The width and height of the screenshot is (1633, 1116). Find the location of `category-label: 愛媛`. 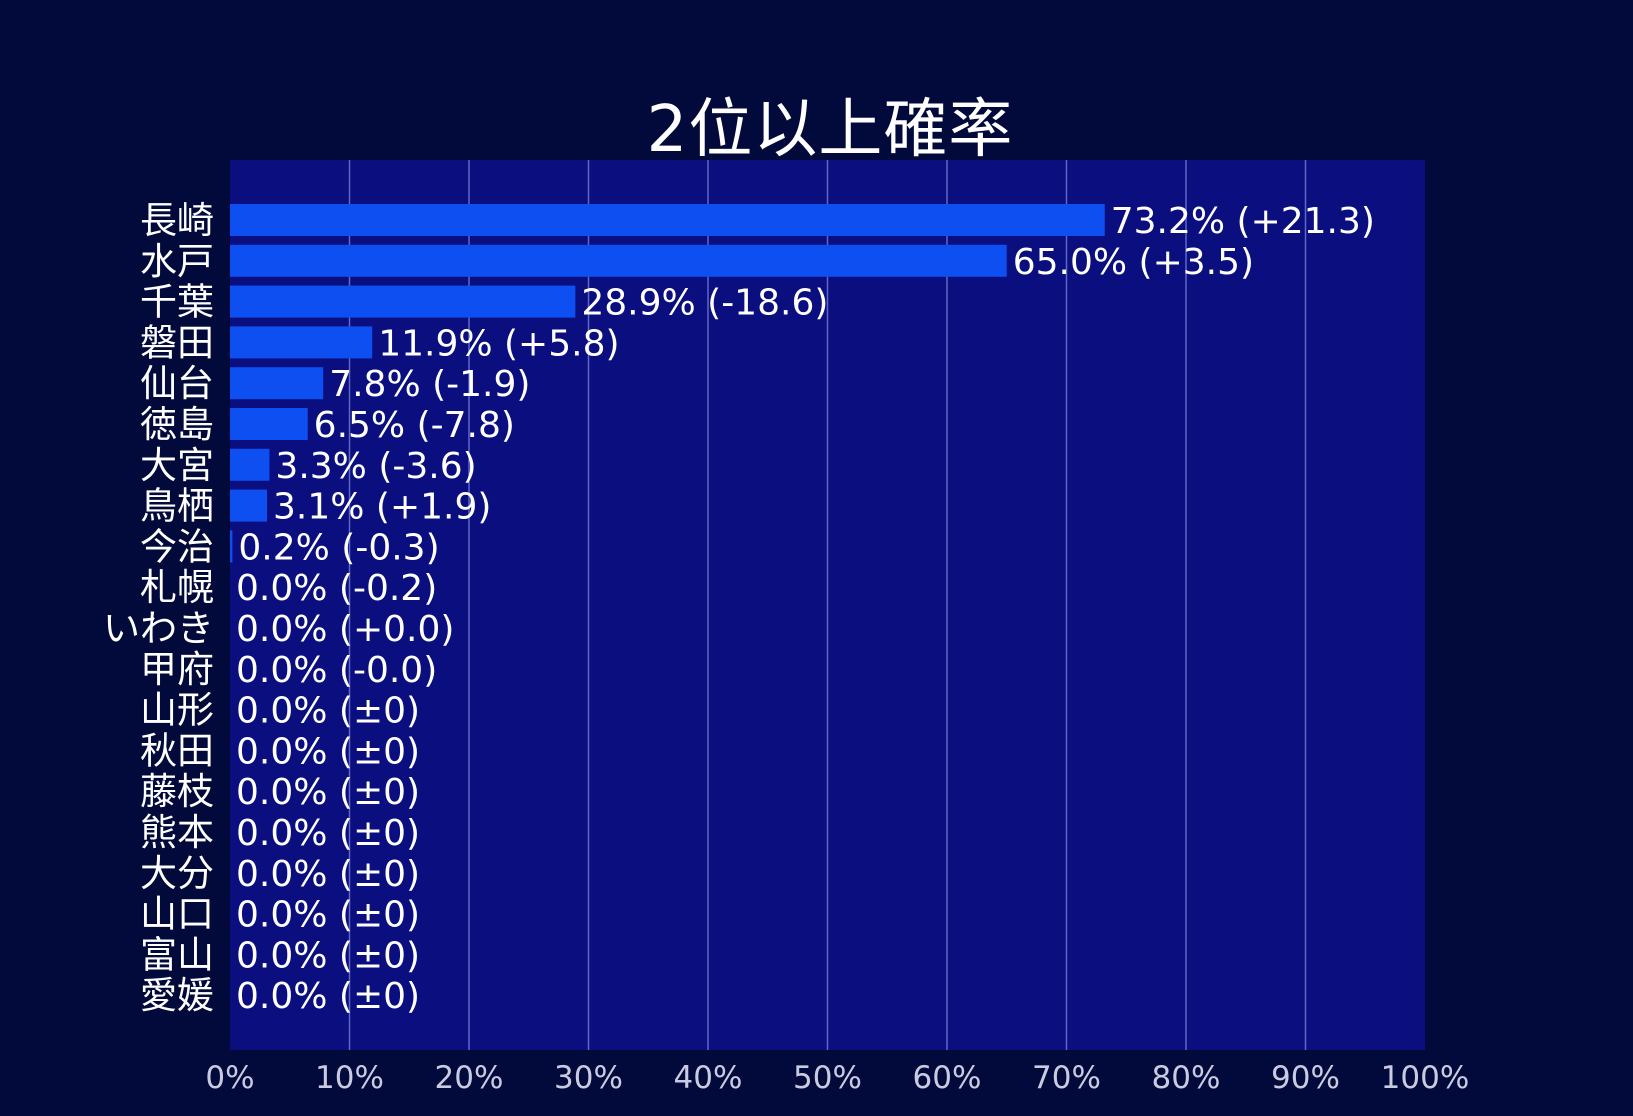

category-label: 愛媛 is located at coordinates (177, 995).